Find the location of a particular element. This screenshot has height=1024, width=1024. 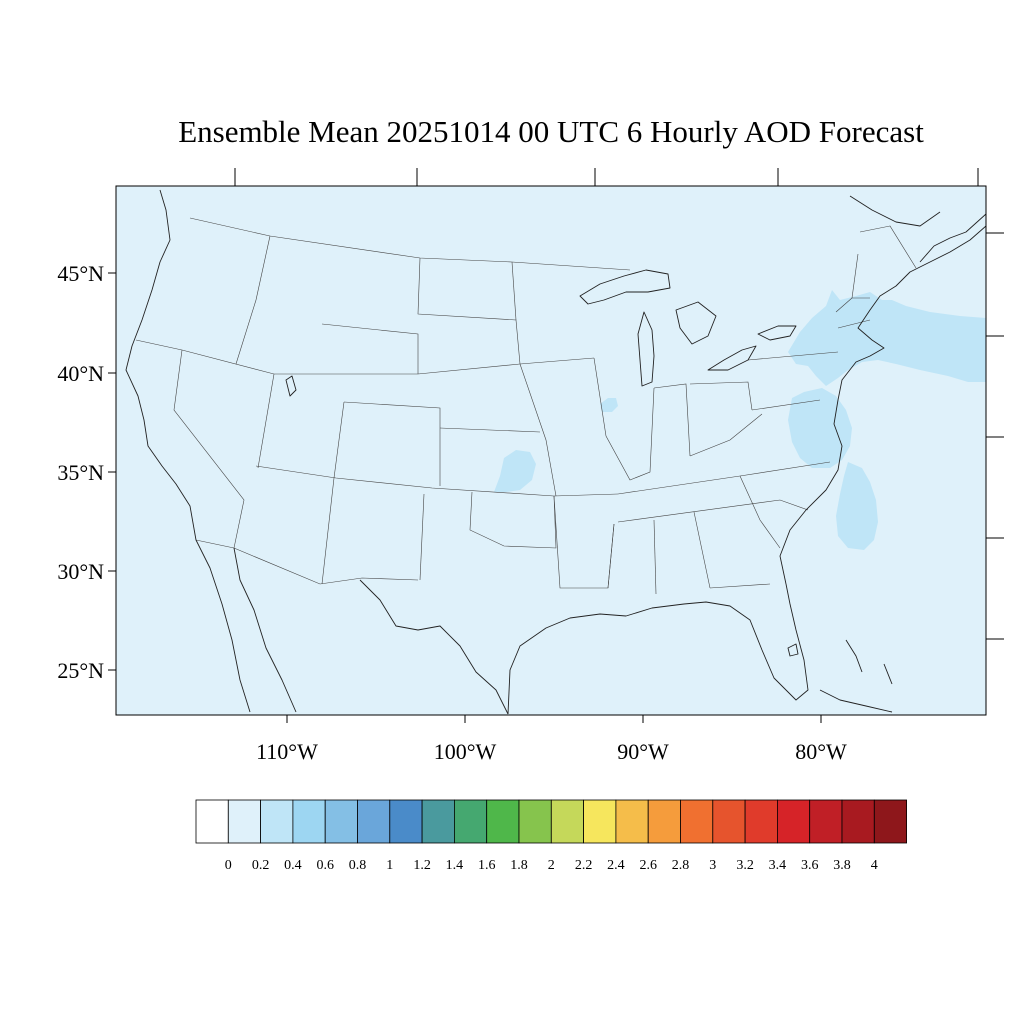

colorbar-label: 1.8 is located at coordinates (519, 865).